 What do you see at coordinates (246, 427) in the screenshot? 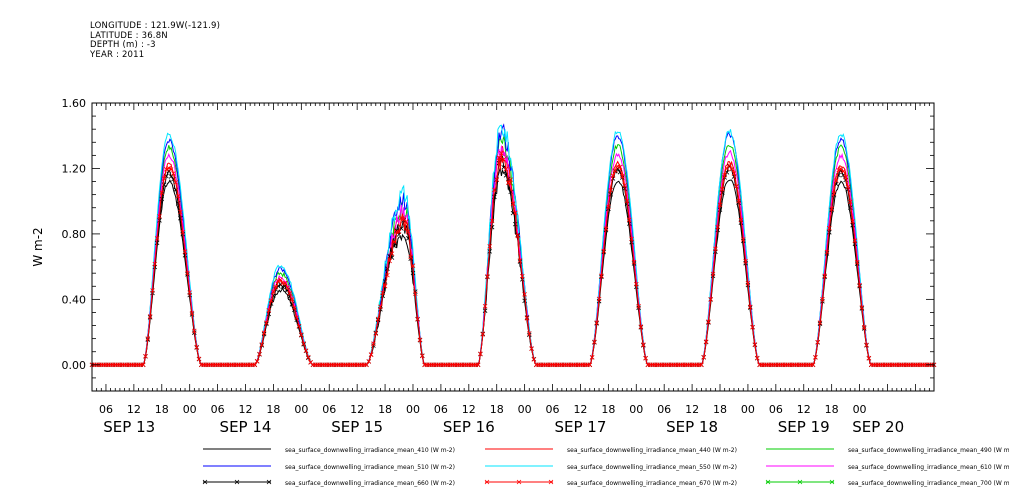
I see `x-day-label: SEP 14` at bounding box center [246, 427].